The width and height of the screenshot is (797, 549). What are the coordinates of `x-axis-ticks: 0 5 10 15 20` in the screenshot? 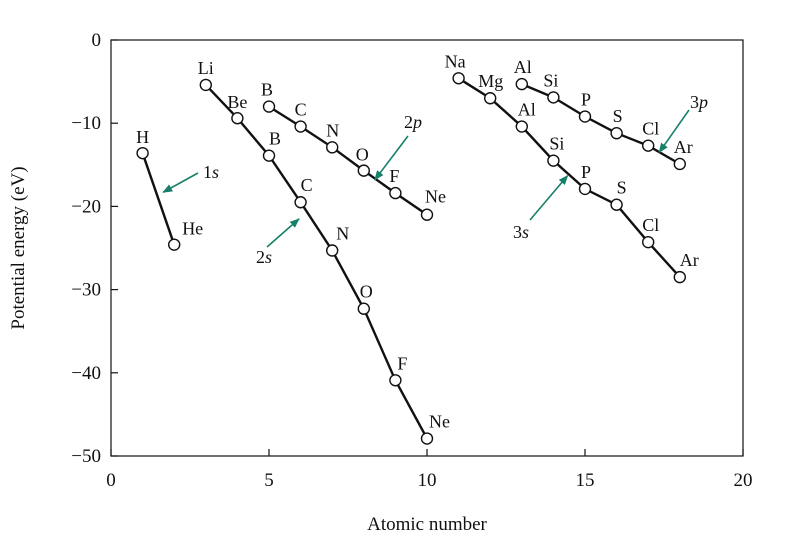 It's located at (429, 470).